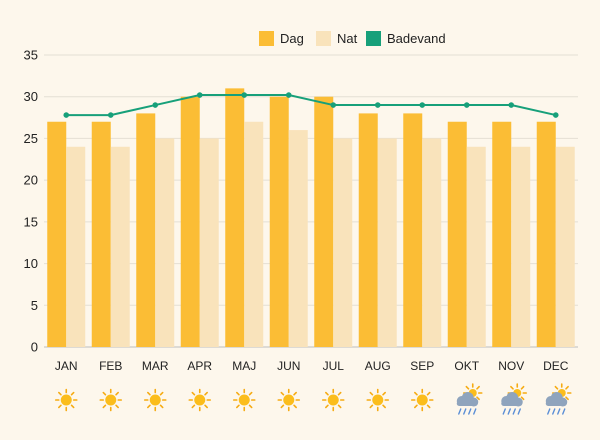 This screenshot has height=440, width=600. I want to click on legend-swatch-badevand, so click(373, 38).